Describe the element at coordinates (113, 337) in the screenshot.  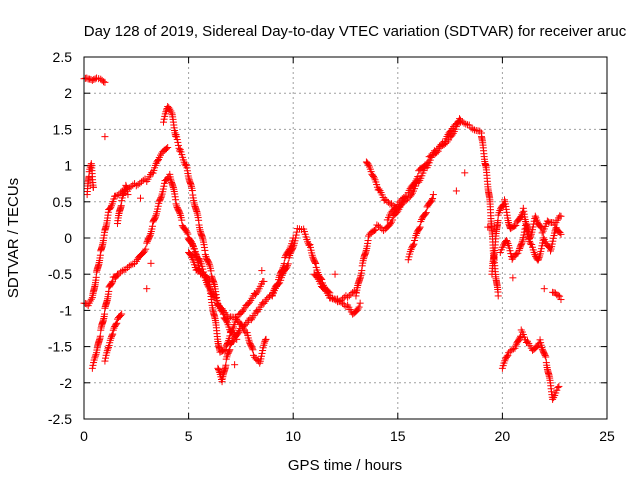
I see `series-left-rise-c` at that location.